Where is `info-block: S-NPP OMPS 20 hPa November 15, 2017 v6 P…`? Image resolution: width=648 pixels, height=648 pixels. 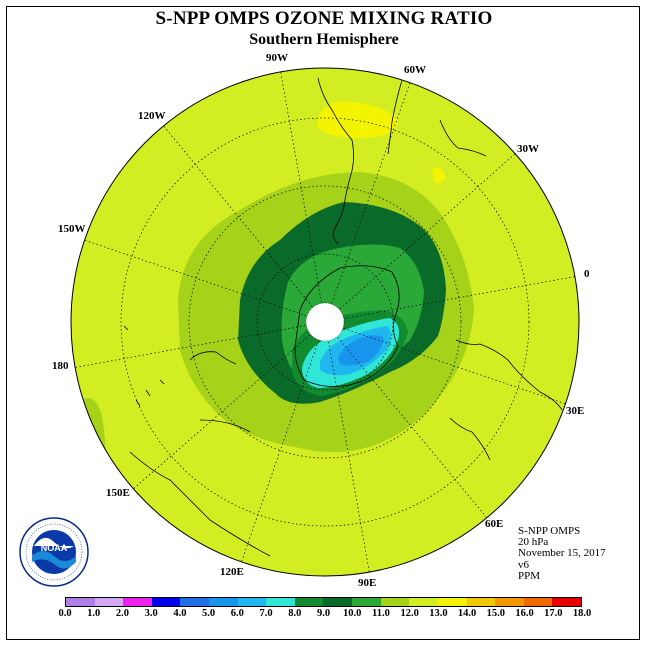 info-block: S-NPP OMPS 20 hPa November 15, 2017 v6 P… is located at coordinates (562, 553).